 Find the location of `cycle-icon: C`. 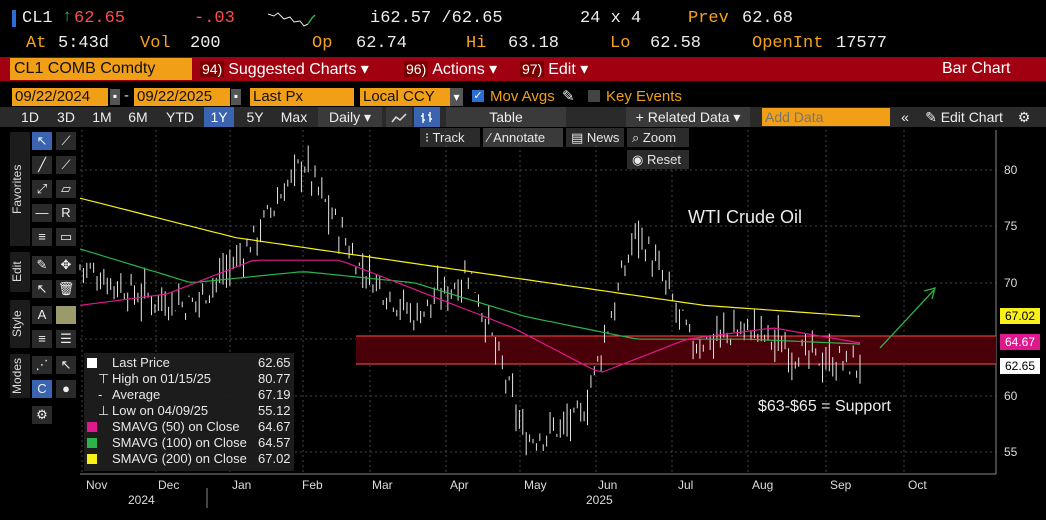

cycle-icon: C is located at coordinates (42, 389).